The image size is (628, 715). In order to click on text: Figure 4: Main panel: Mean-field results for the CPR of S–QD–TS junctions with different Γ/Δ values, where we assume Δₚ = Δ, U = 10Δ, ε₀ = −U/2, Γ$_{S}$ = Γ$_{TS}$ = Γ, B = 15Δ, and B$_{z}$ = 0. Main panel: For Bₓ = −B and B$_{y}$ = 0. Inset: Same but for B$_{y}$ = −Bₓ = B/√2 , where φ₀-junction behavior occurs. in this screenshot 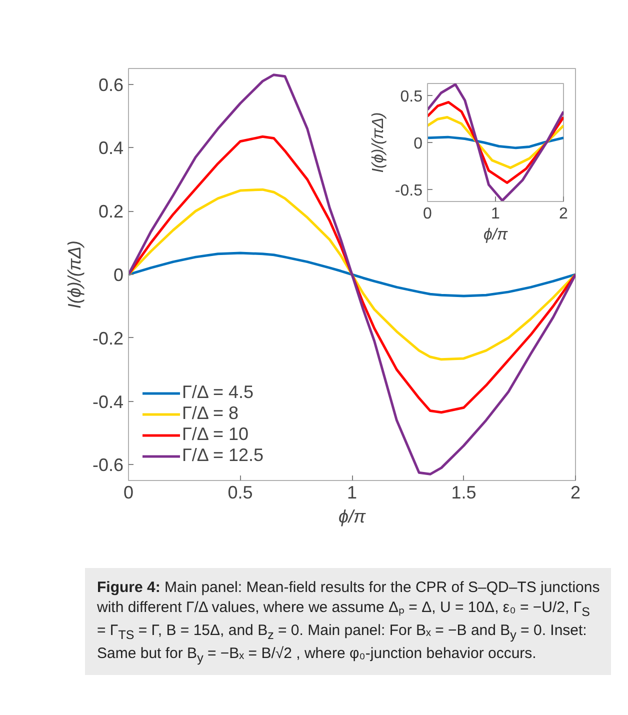, I will do `click(348, 622)`.